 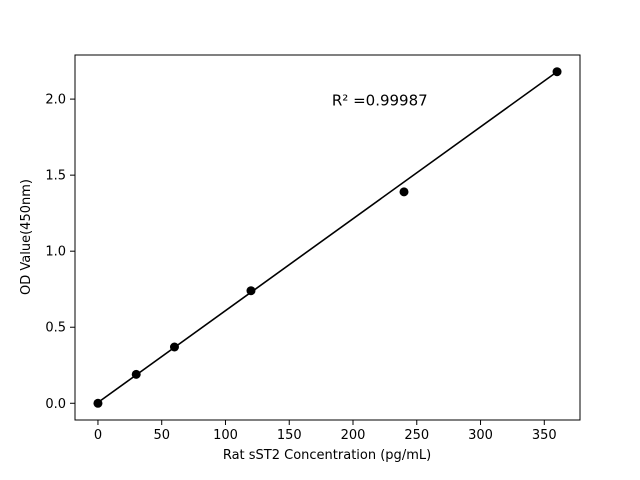 I want to click on y-tick-label: 1.0, so click(x=55, y=252).